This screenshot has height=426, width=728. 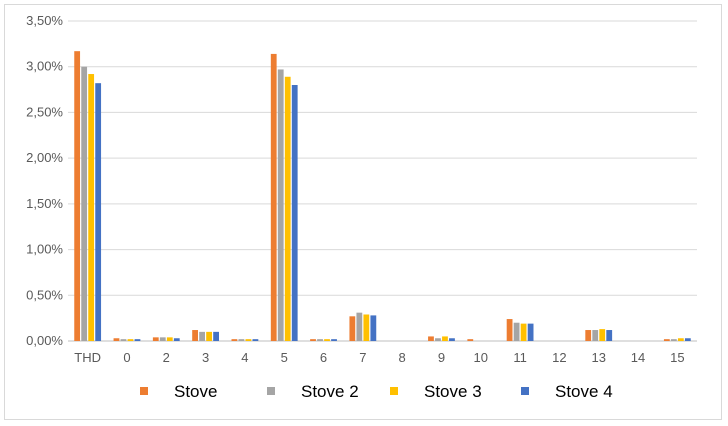 I want to click on y-tick-label: 2,00%, so click(x=44, y=157).